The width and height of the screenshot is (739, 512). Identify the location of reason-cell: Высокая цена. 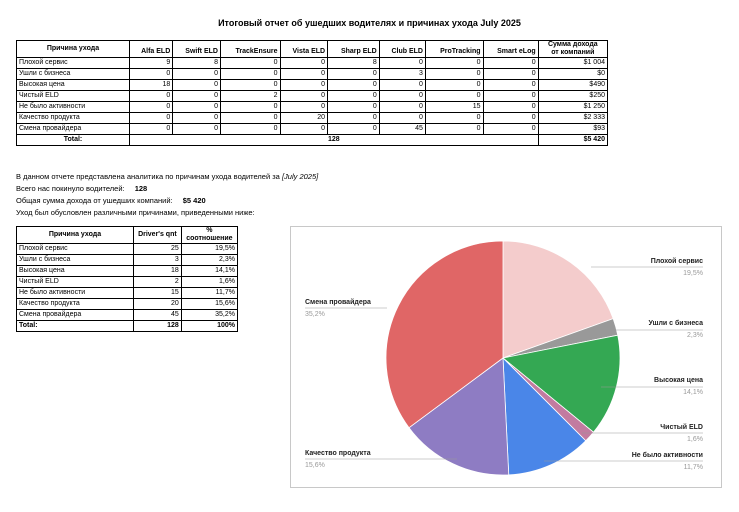
(73, 85).